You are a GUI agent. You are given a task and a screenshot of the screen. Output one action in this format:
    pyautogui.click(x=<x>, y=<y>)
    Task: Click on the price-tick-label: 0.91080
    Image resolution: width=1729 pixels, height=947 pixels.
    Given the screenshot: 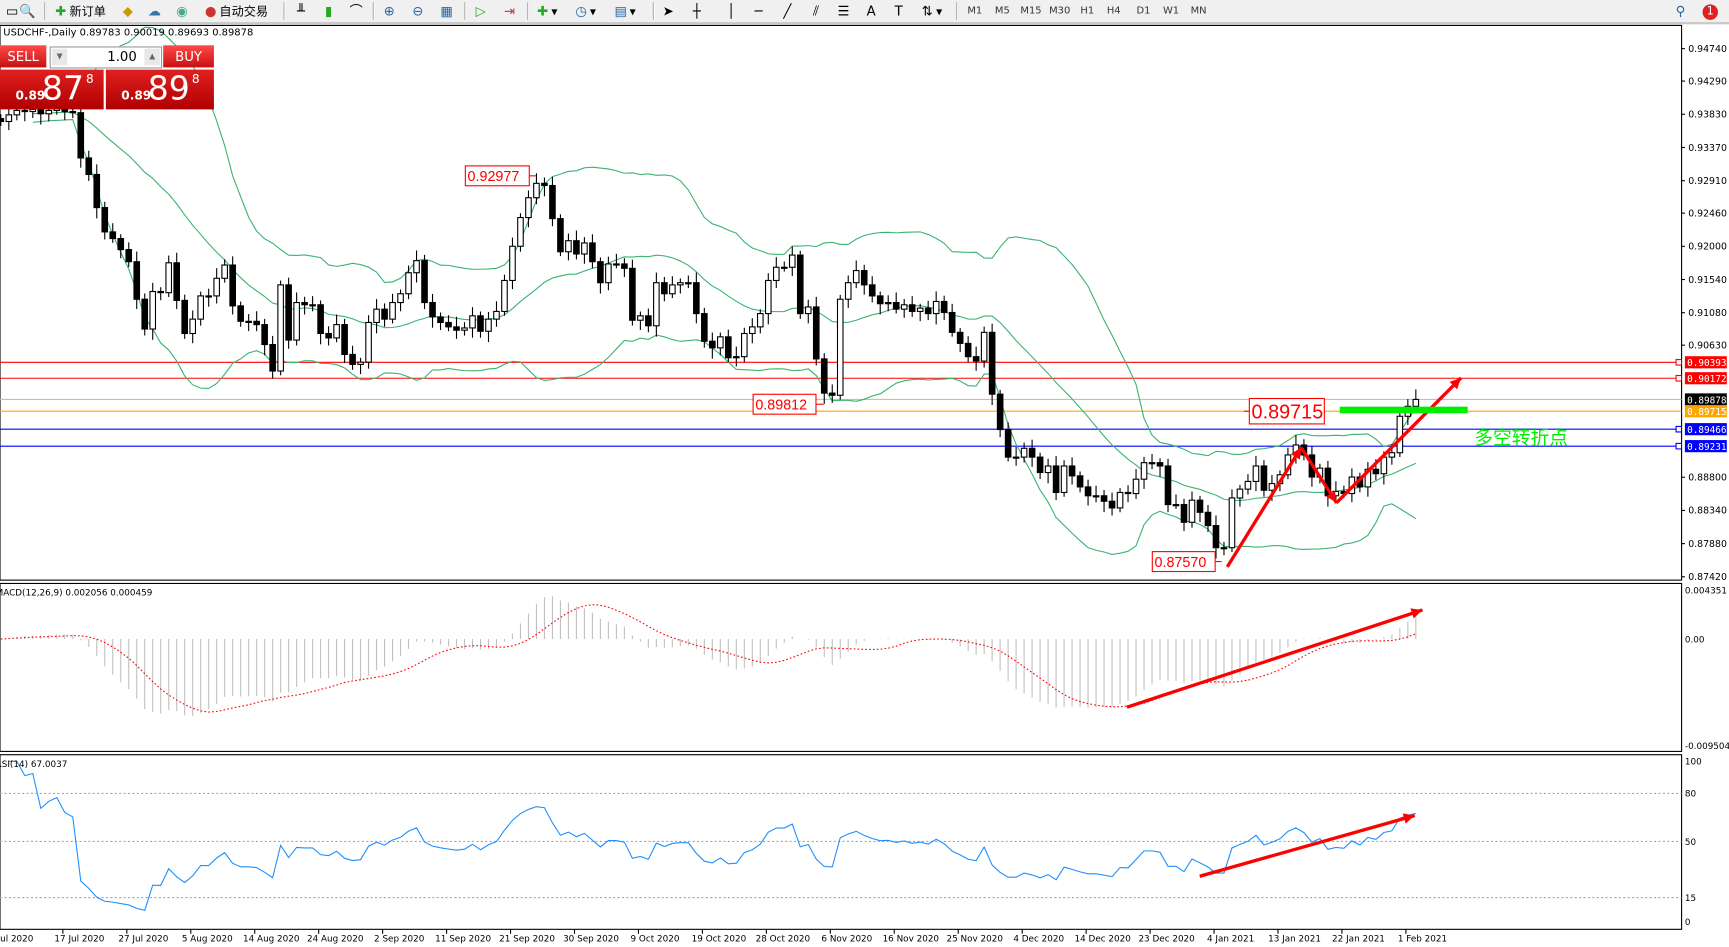 What is the action you would take?
    pyautogui.click(x=1707, y=313)
    